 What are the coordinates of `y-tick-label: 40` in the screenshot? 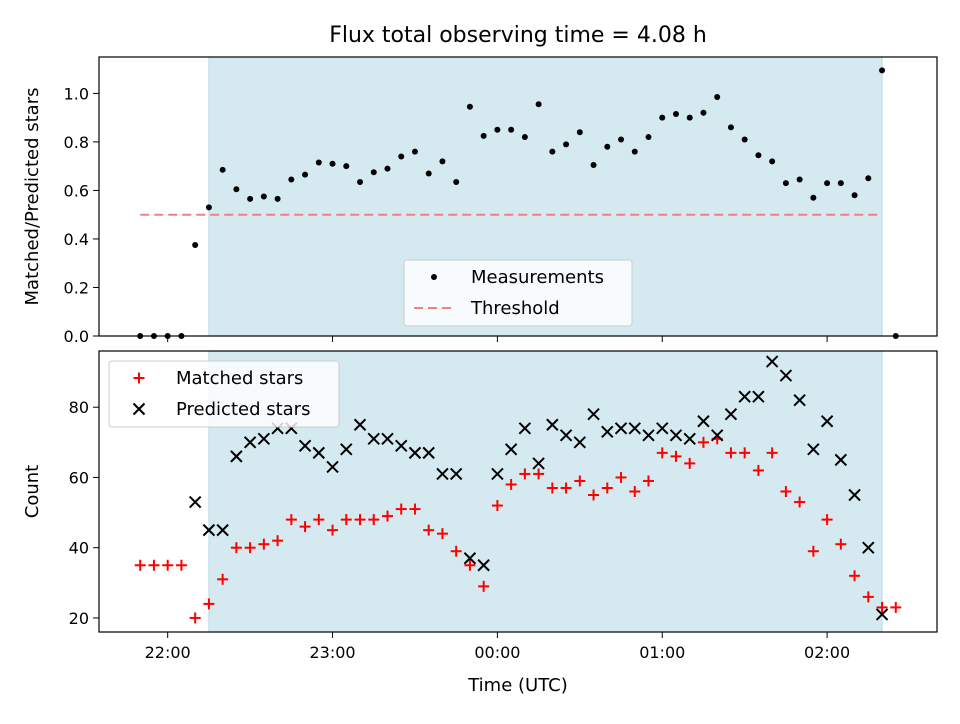 It's located at (79, 548).